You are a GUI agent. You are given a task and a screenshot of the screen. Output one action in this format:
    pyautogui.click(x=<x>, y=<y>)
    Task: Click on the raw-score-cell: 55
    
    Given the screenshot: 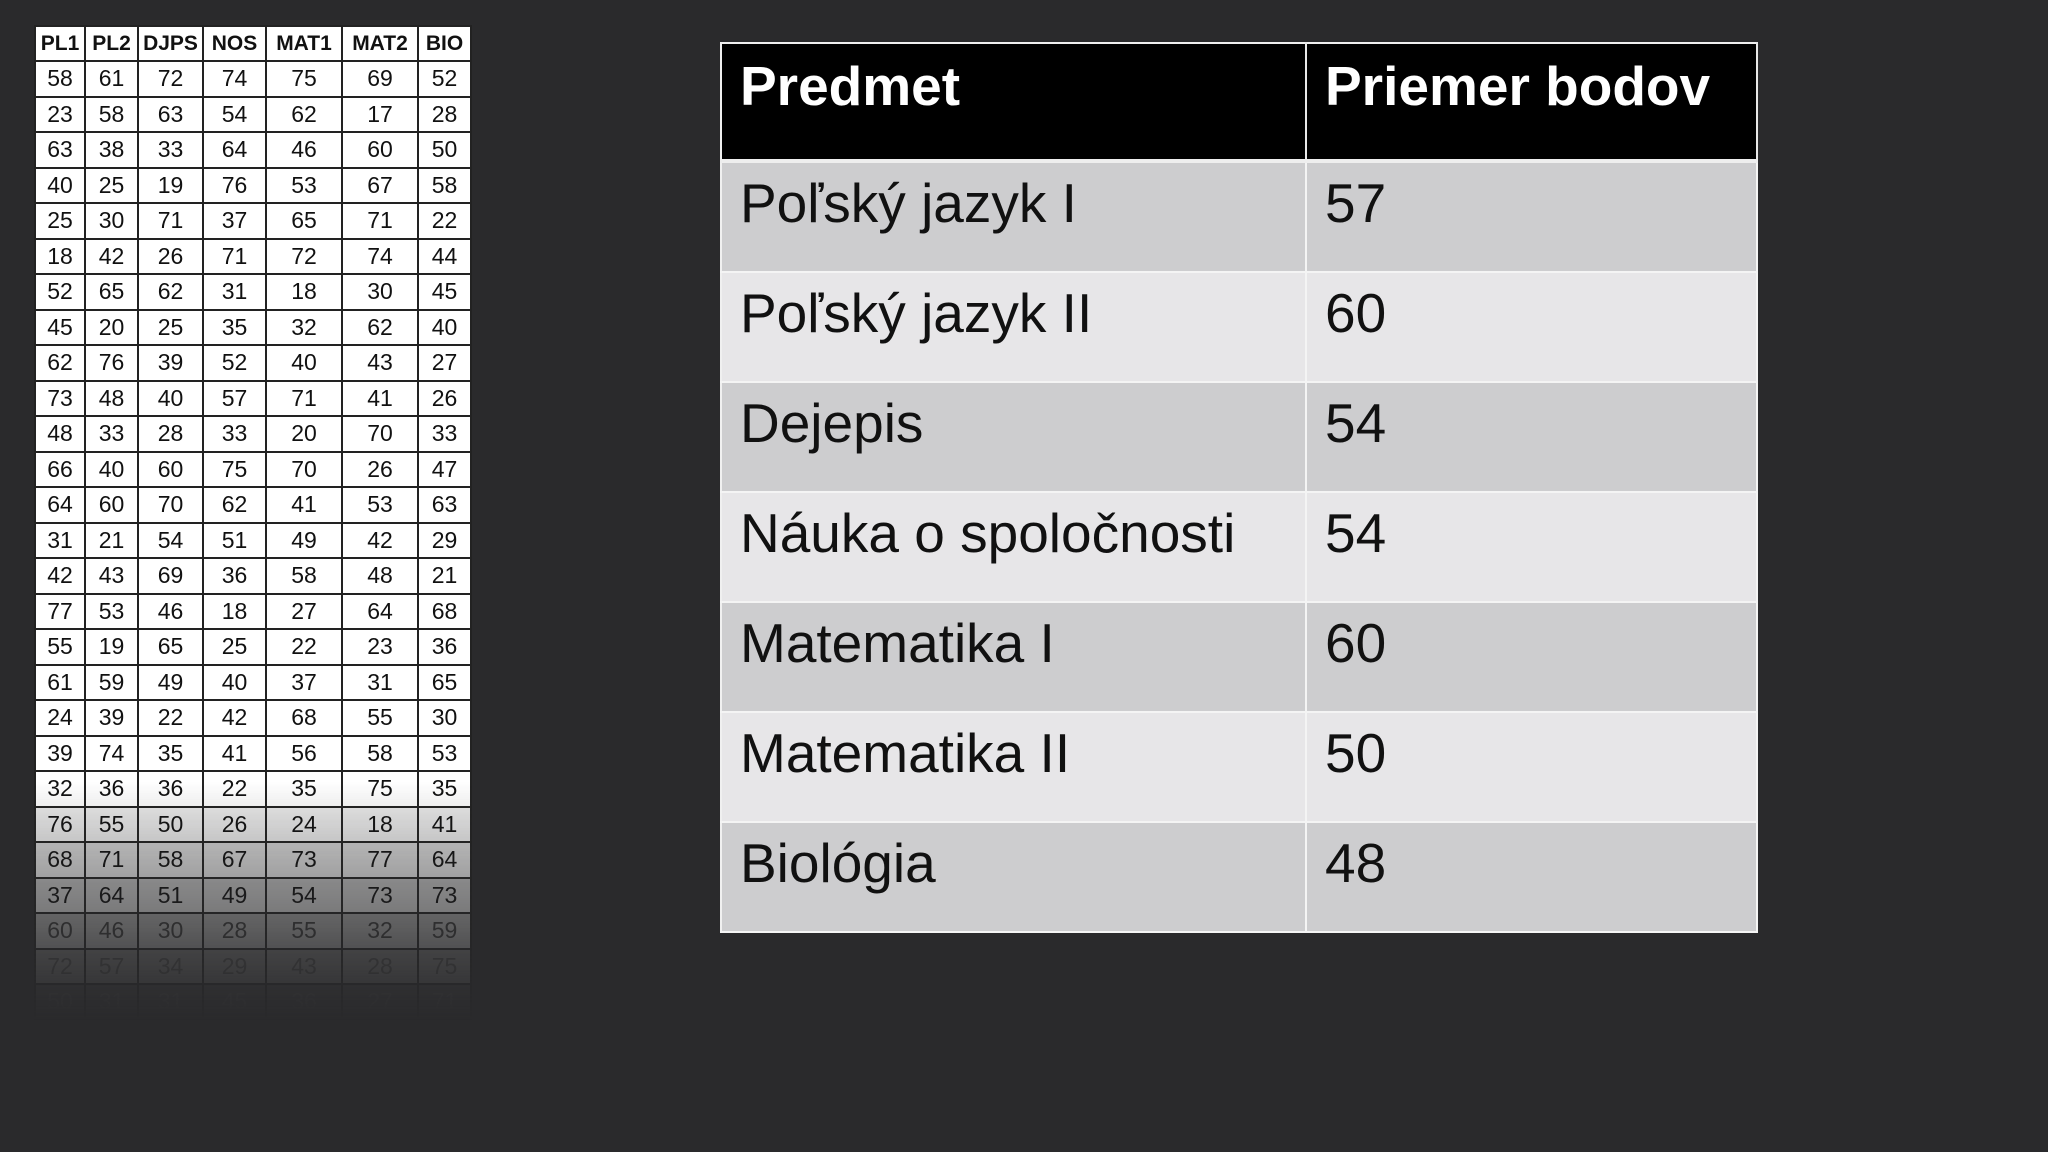 What is the action you would take?
    pyautogui.click(x=380, y=718)
    